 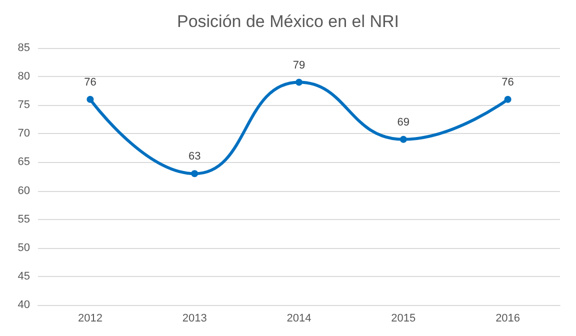 I want to click on y-tick-label: 75, so click(x=24, y=105).